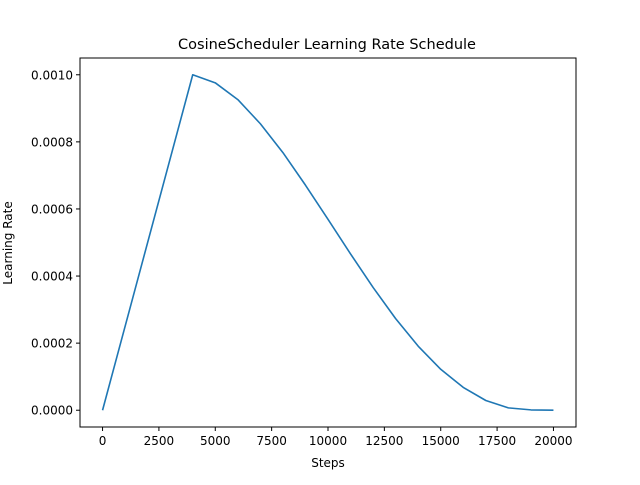 This screenshot has width=640, height=485. What do you see at coordinates (271, 441) in the screenshot?
I see `x-tick-label: 7500` at bounding box center [271, 441].